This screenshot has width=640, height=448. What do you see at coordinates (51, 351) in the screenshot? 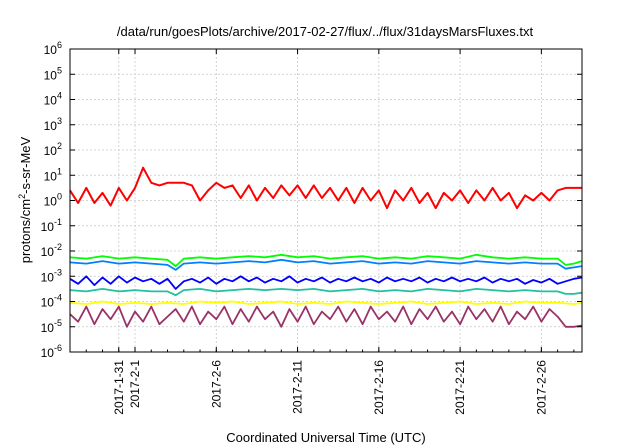
I see `y-tick-label: 10⁻⁶` at bounding box center [51, 351].